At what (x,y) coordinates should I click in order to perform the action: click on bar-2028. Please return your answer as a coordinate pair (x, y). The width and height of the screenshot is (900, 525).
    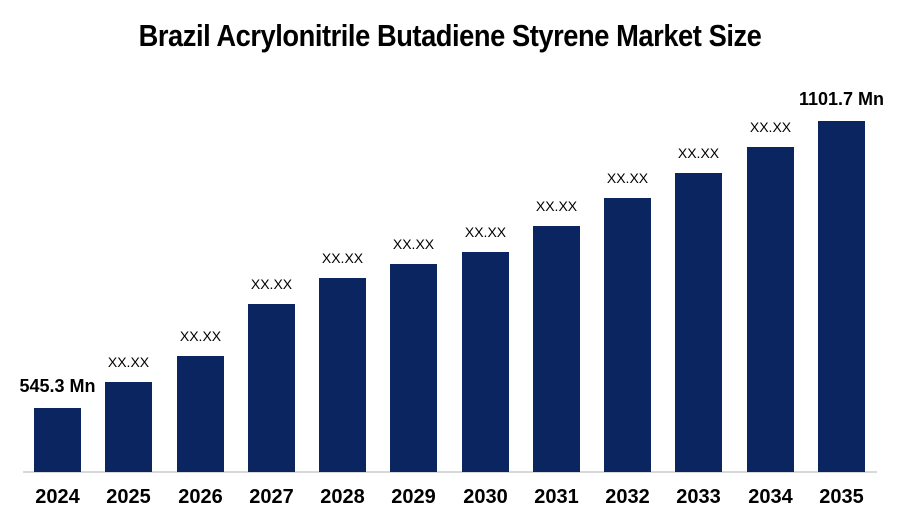
    Looking at the image, I should click on (342, 375).